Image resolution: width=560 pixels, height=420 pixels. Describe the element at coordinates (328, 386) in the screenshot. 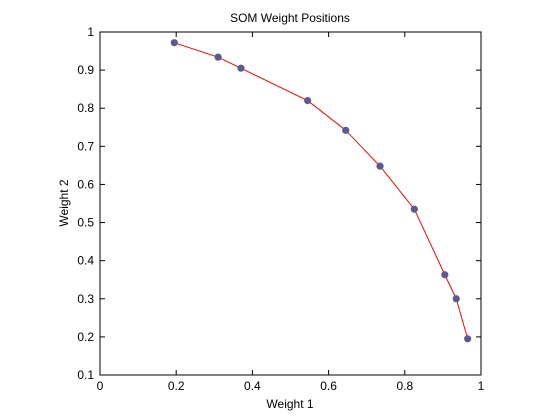

I see `x-tick-label: 0.6` at that location.